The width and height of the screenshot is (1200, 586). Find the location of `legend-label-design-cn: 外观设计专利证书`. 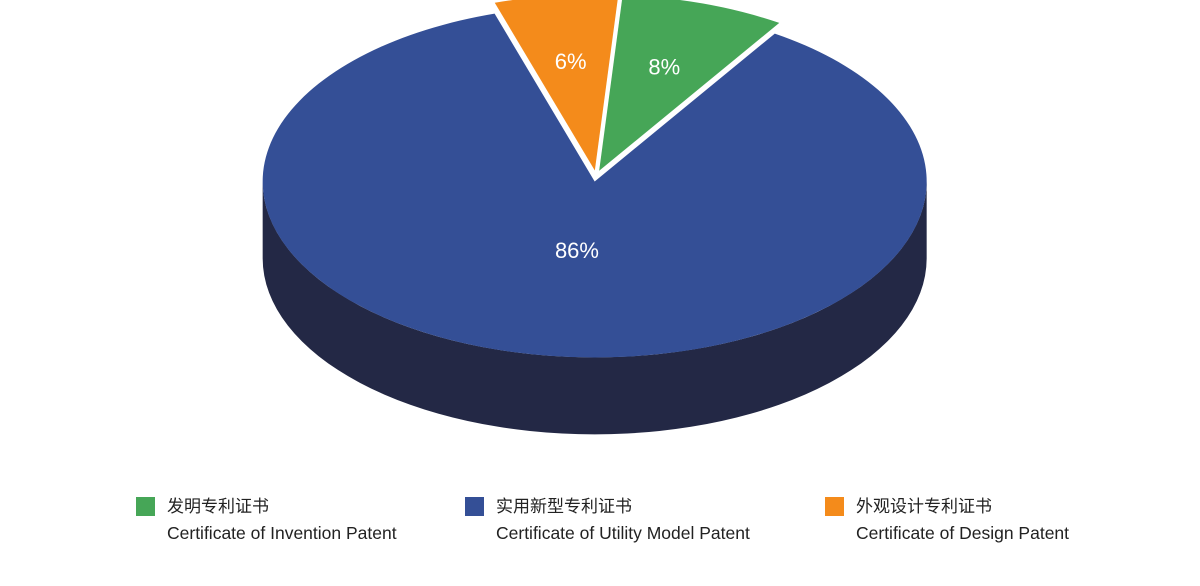

legend-label-design-cn: 外观设计专利证书 is located at coordinates (924, 507).